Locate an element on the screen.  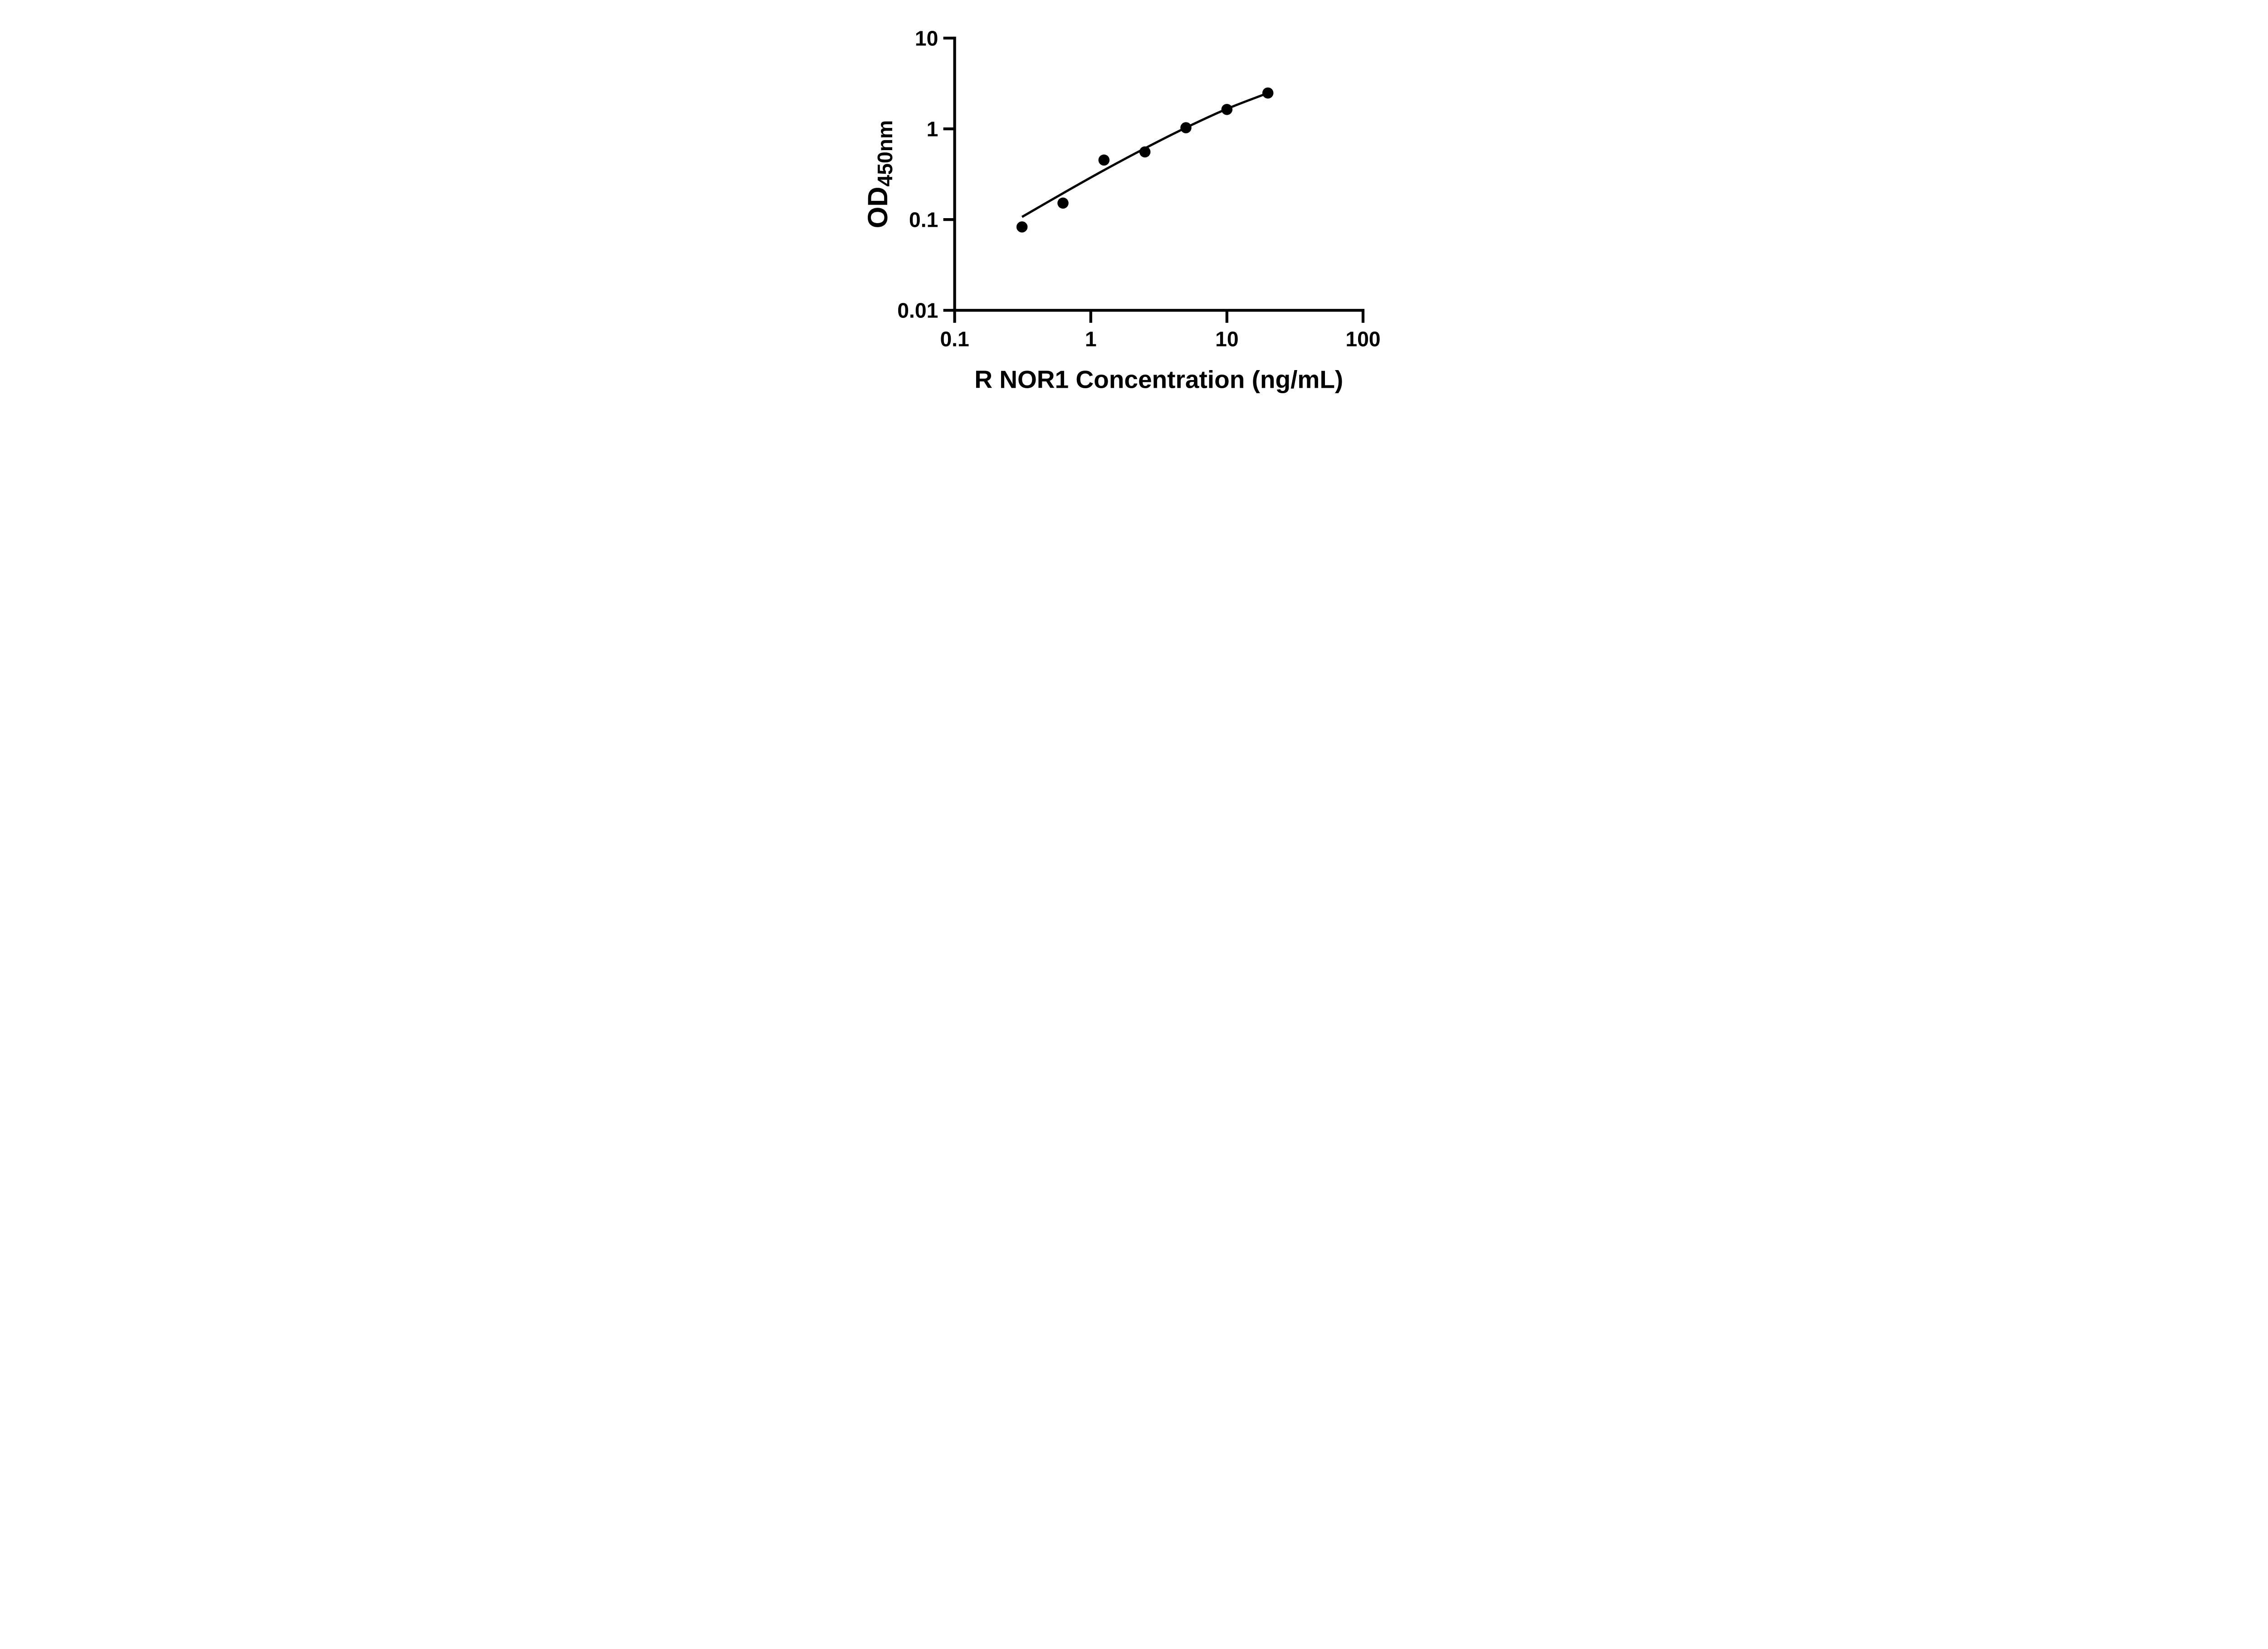
x-tick-label: 100 is located at coordinates (1363, 339).